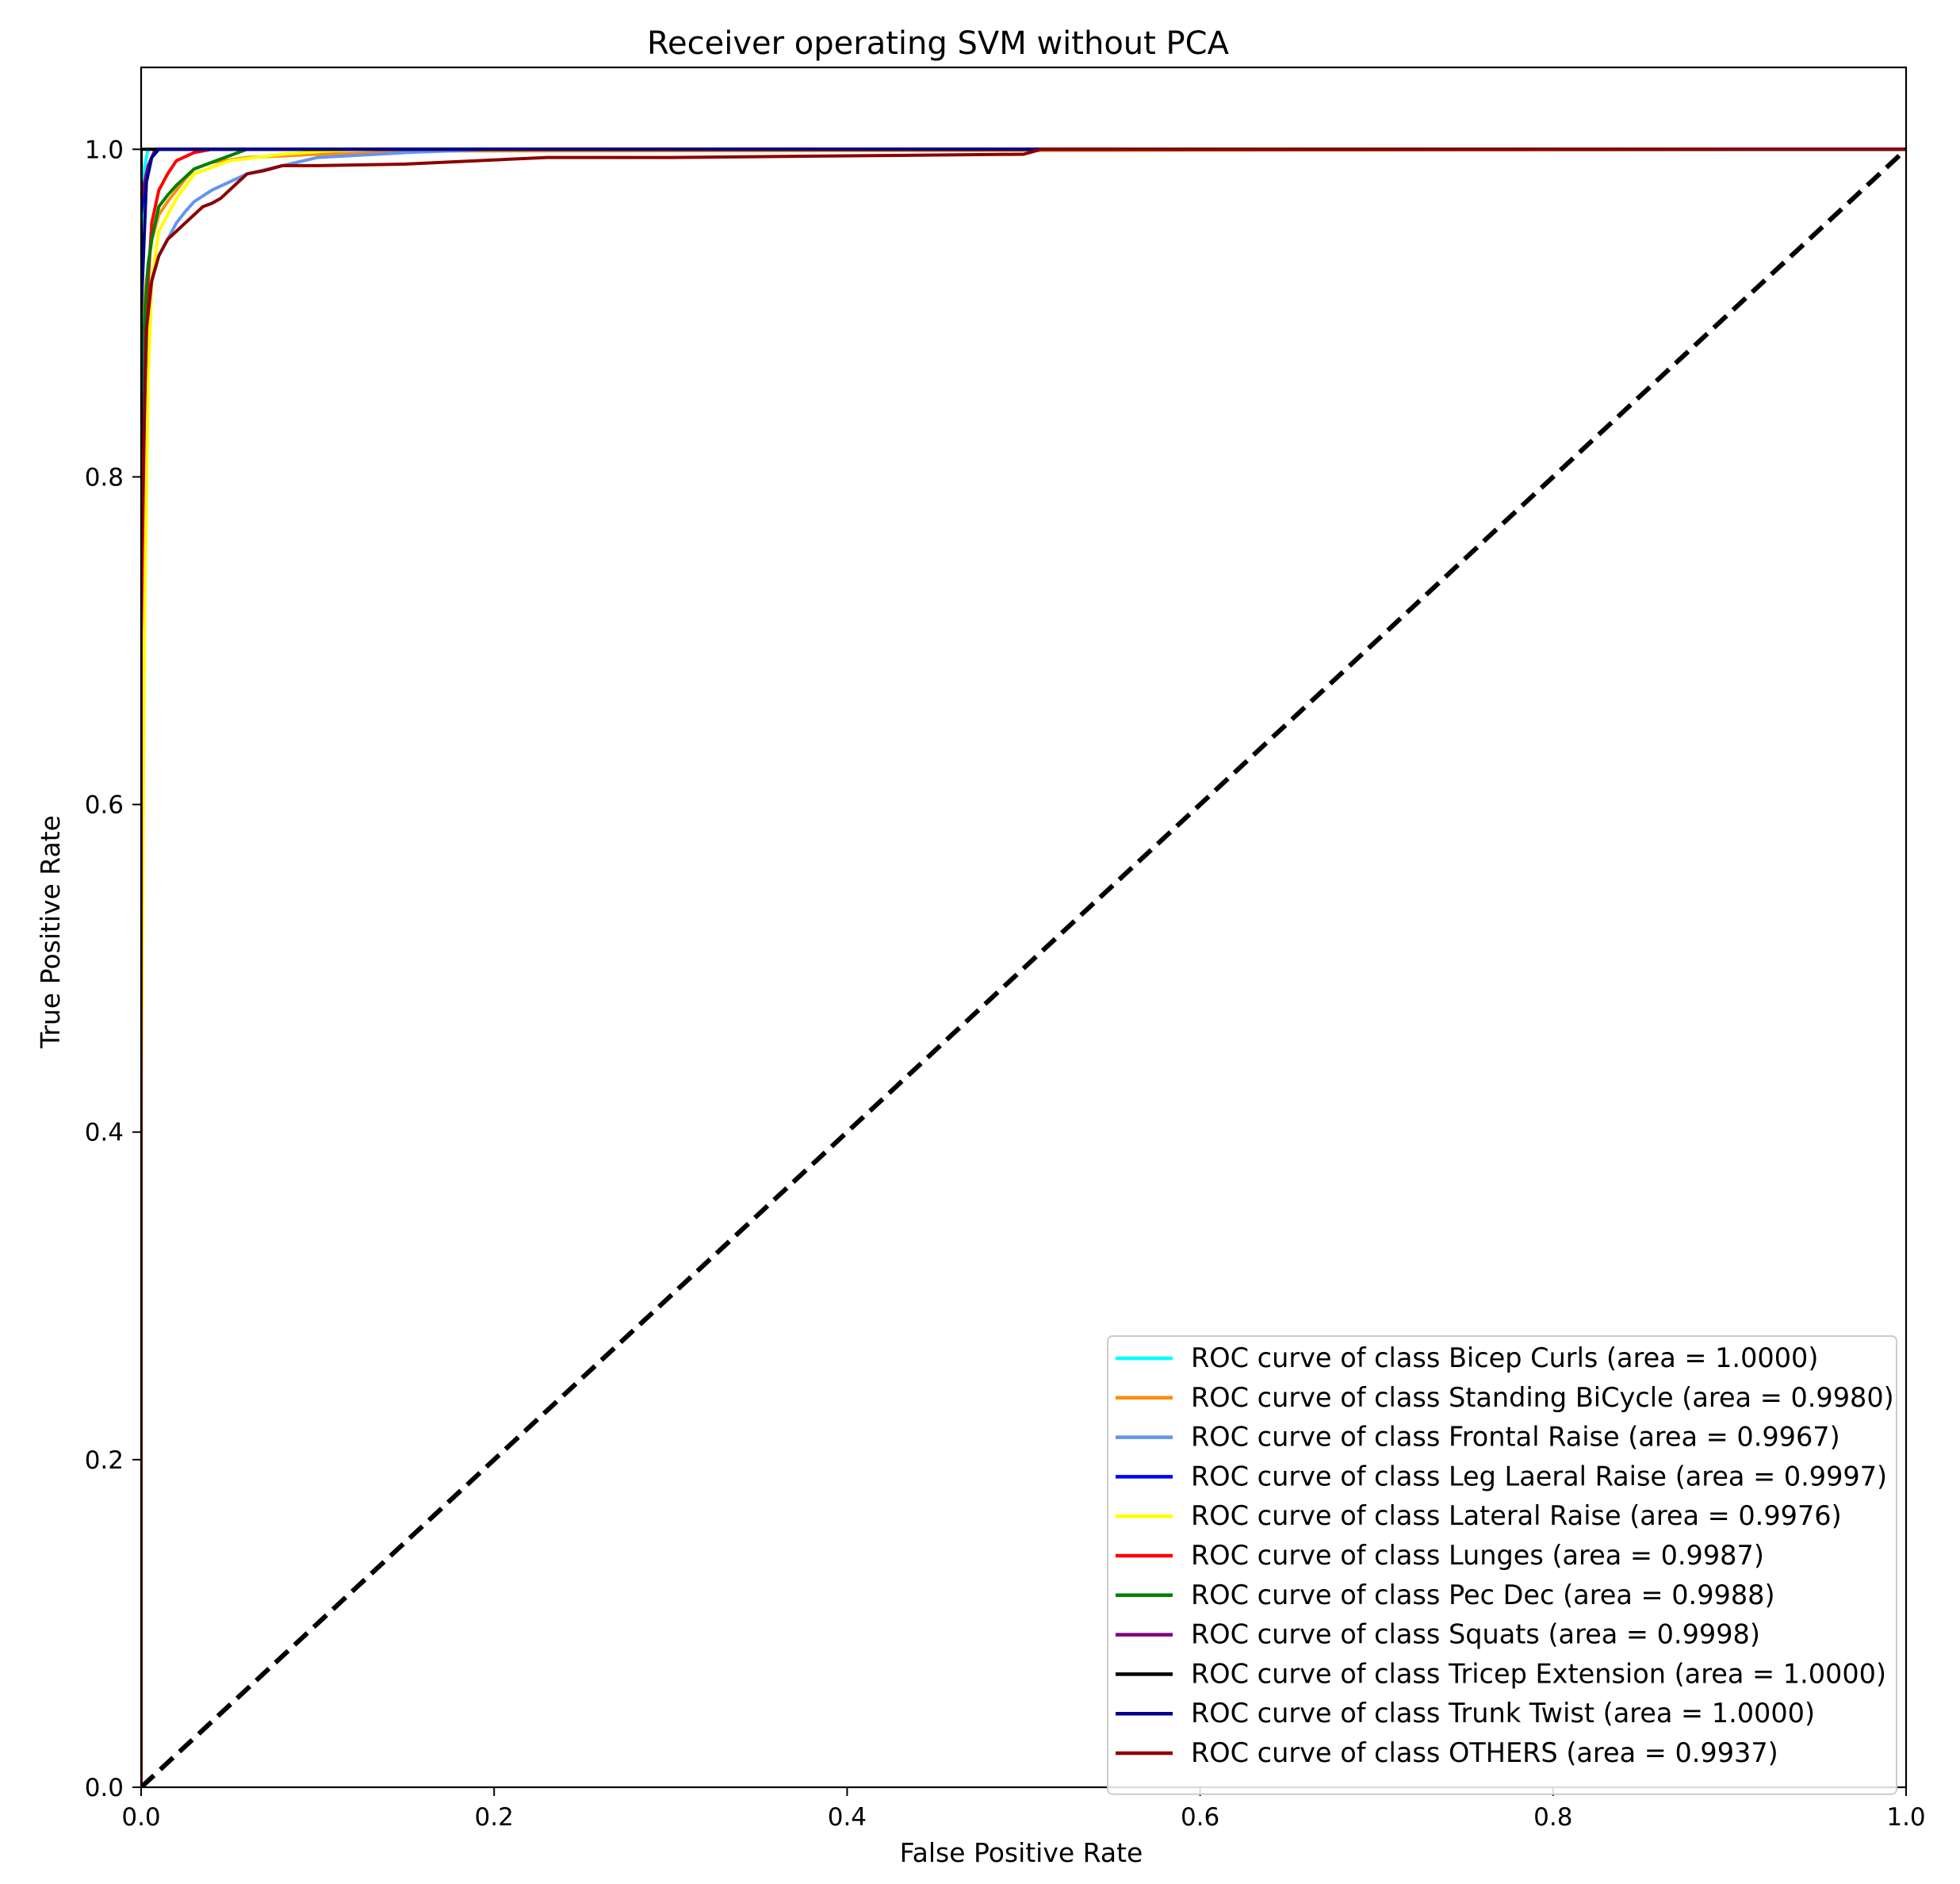 The height and width of the screenshot is (1884, 1960). Describe the element at coordinates (104, 477) in the screenshot. I see `y-tick-label: 0.8` at that location.